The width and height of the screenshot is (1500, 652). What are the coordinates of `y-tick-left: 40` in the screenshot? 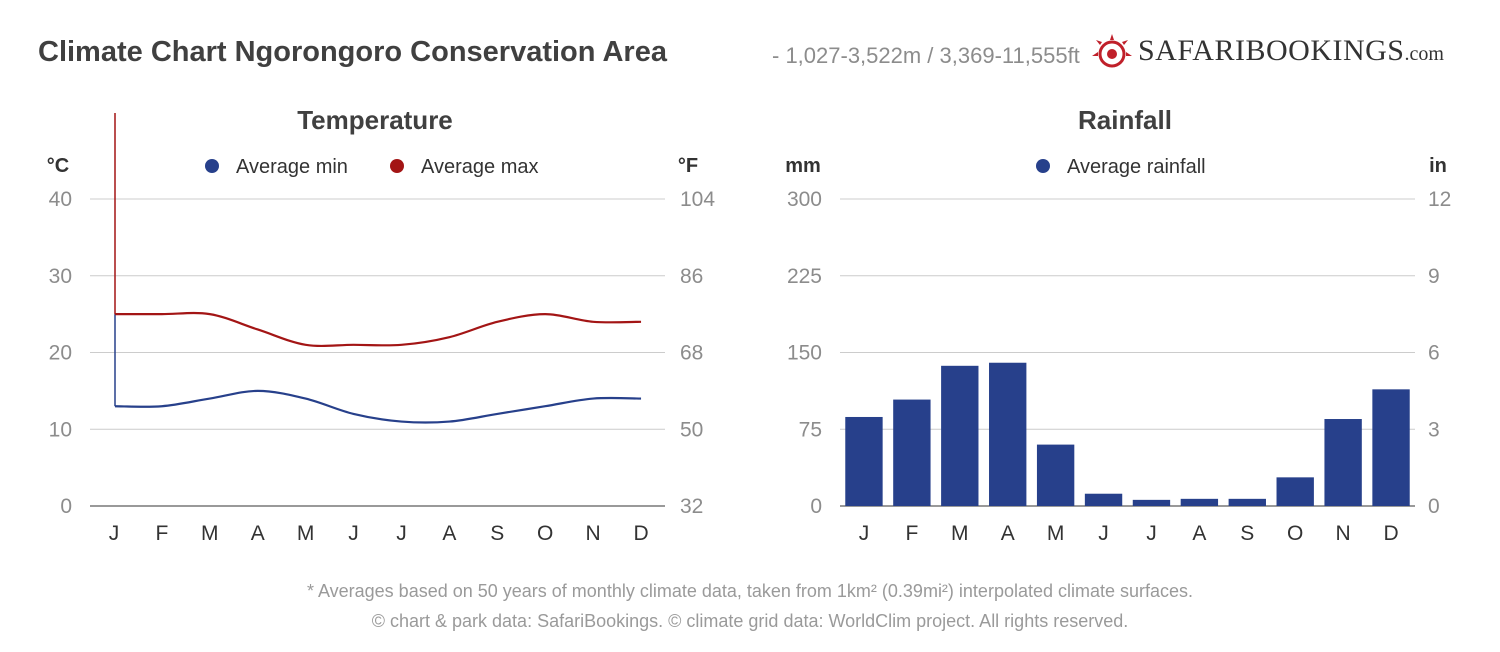 It's located at (60, 199).